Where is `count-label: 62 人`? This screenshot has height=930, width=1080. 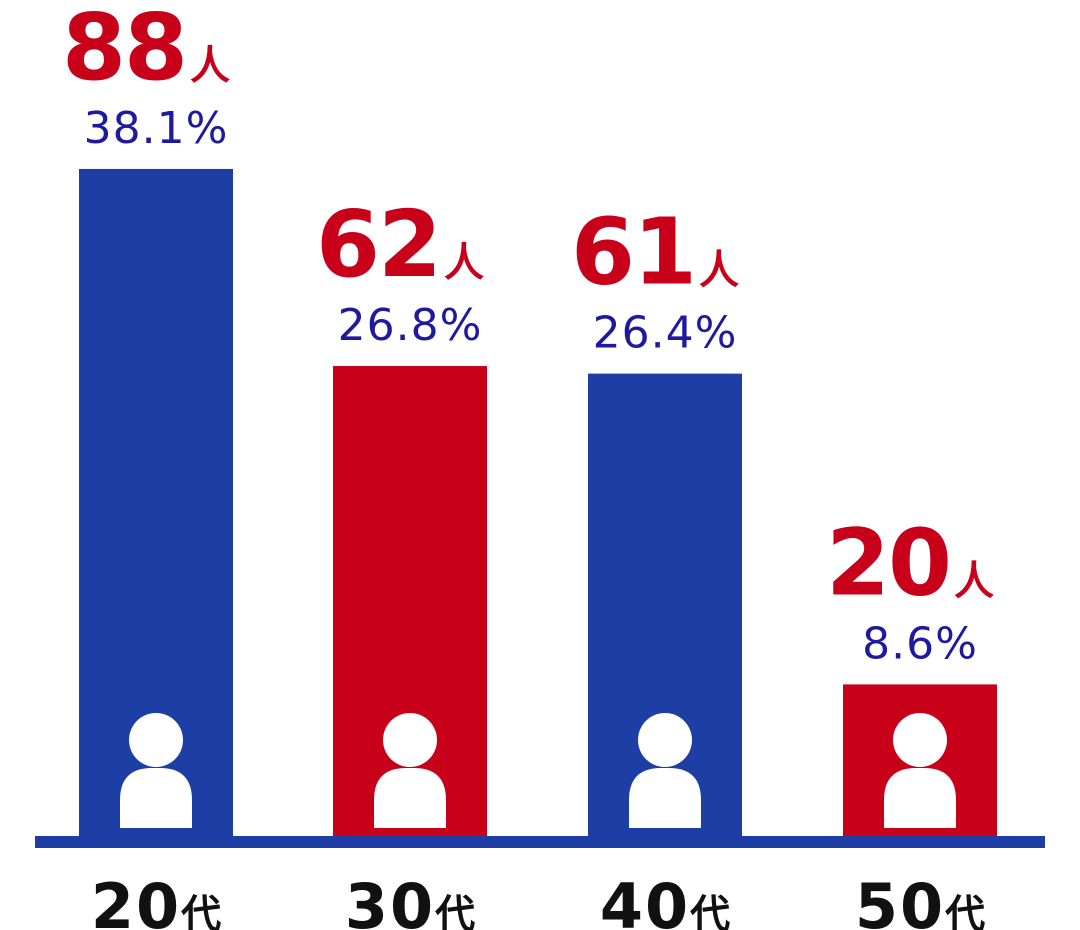 count-label: 62 人 is located at coordinates (400, 244).